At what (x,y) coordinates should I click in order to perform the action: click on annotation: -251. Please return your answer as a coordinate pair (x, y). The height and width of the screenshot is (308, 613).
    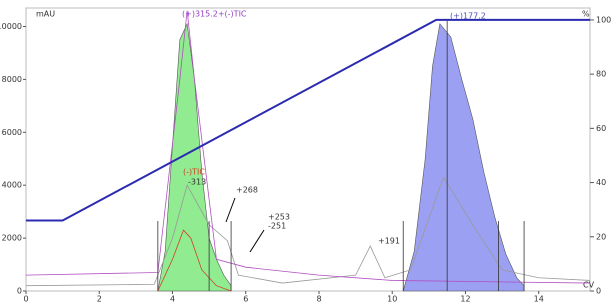
    Looking at the image, I should click on (277, 226).